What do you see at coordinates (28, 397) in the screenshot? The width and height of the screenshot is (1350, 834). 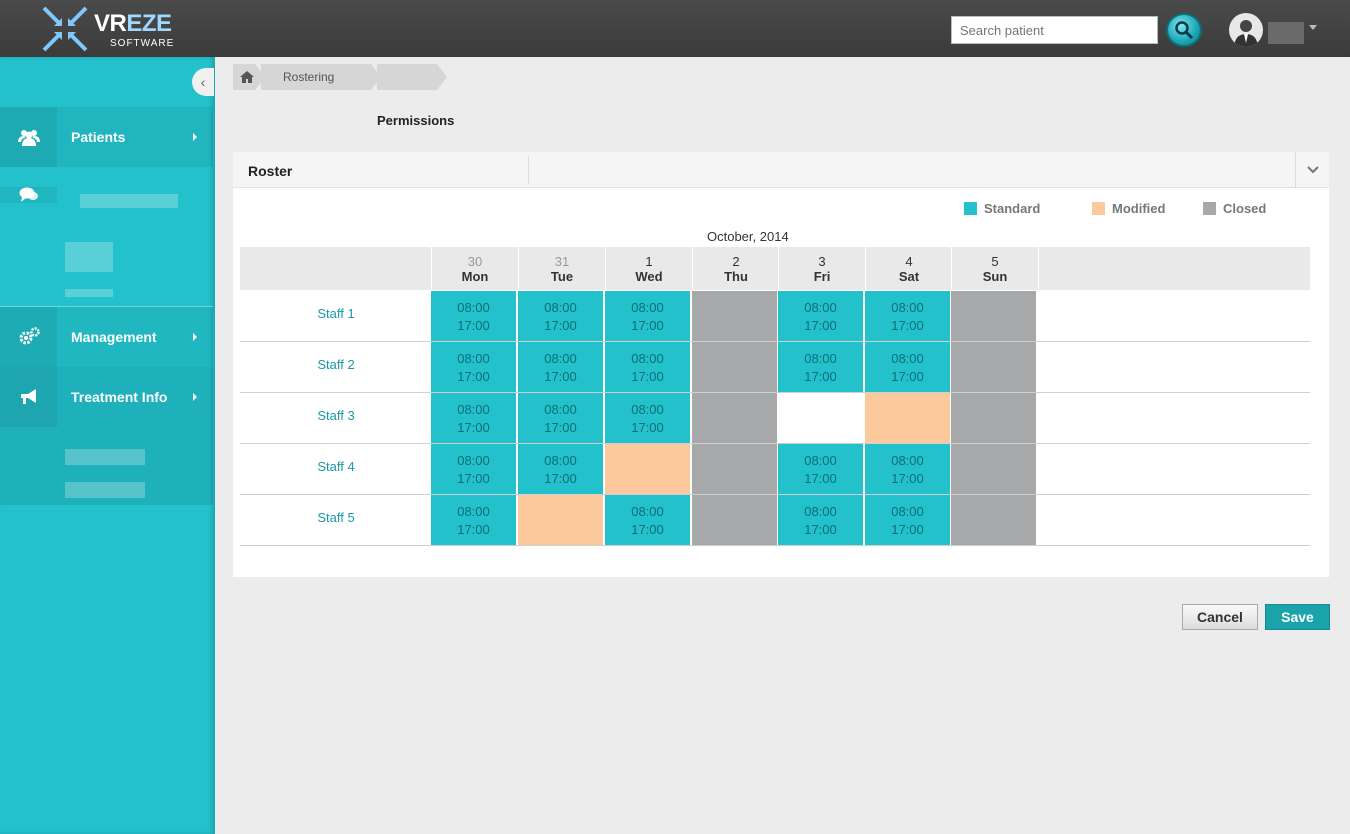 I see `megaphone-icon` at bounding box center [28, 397].